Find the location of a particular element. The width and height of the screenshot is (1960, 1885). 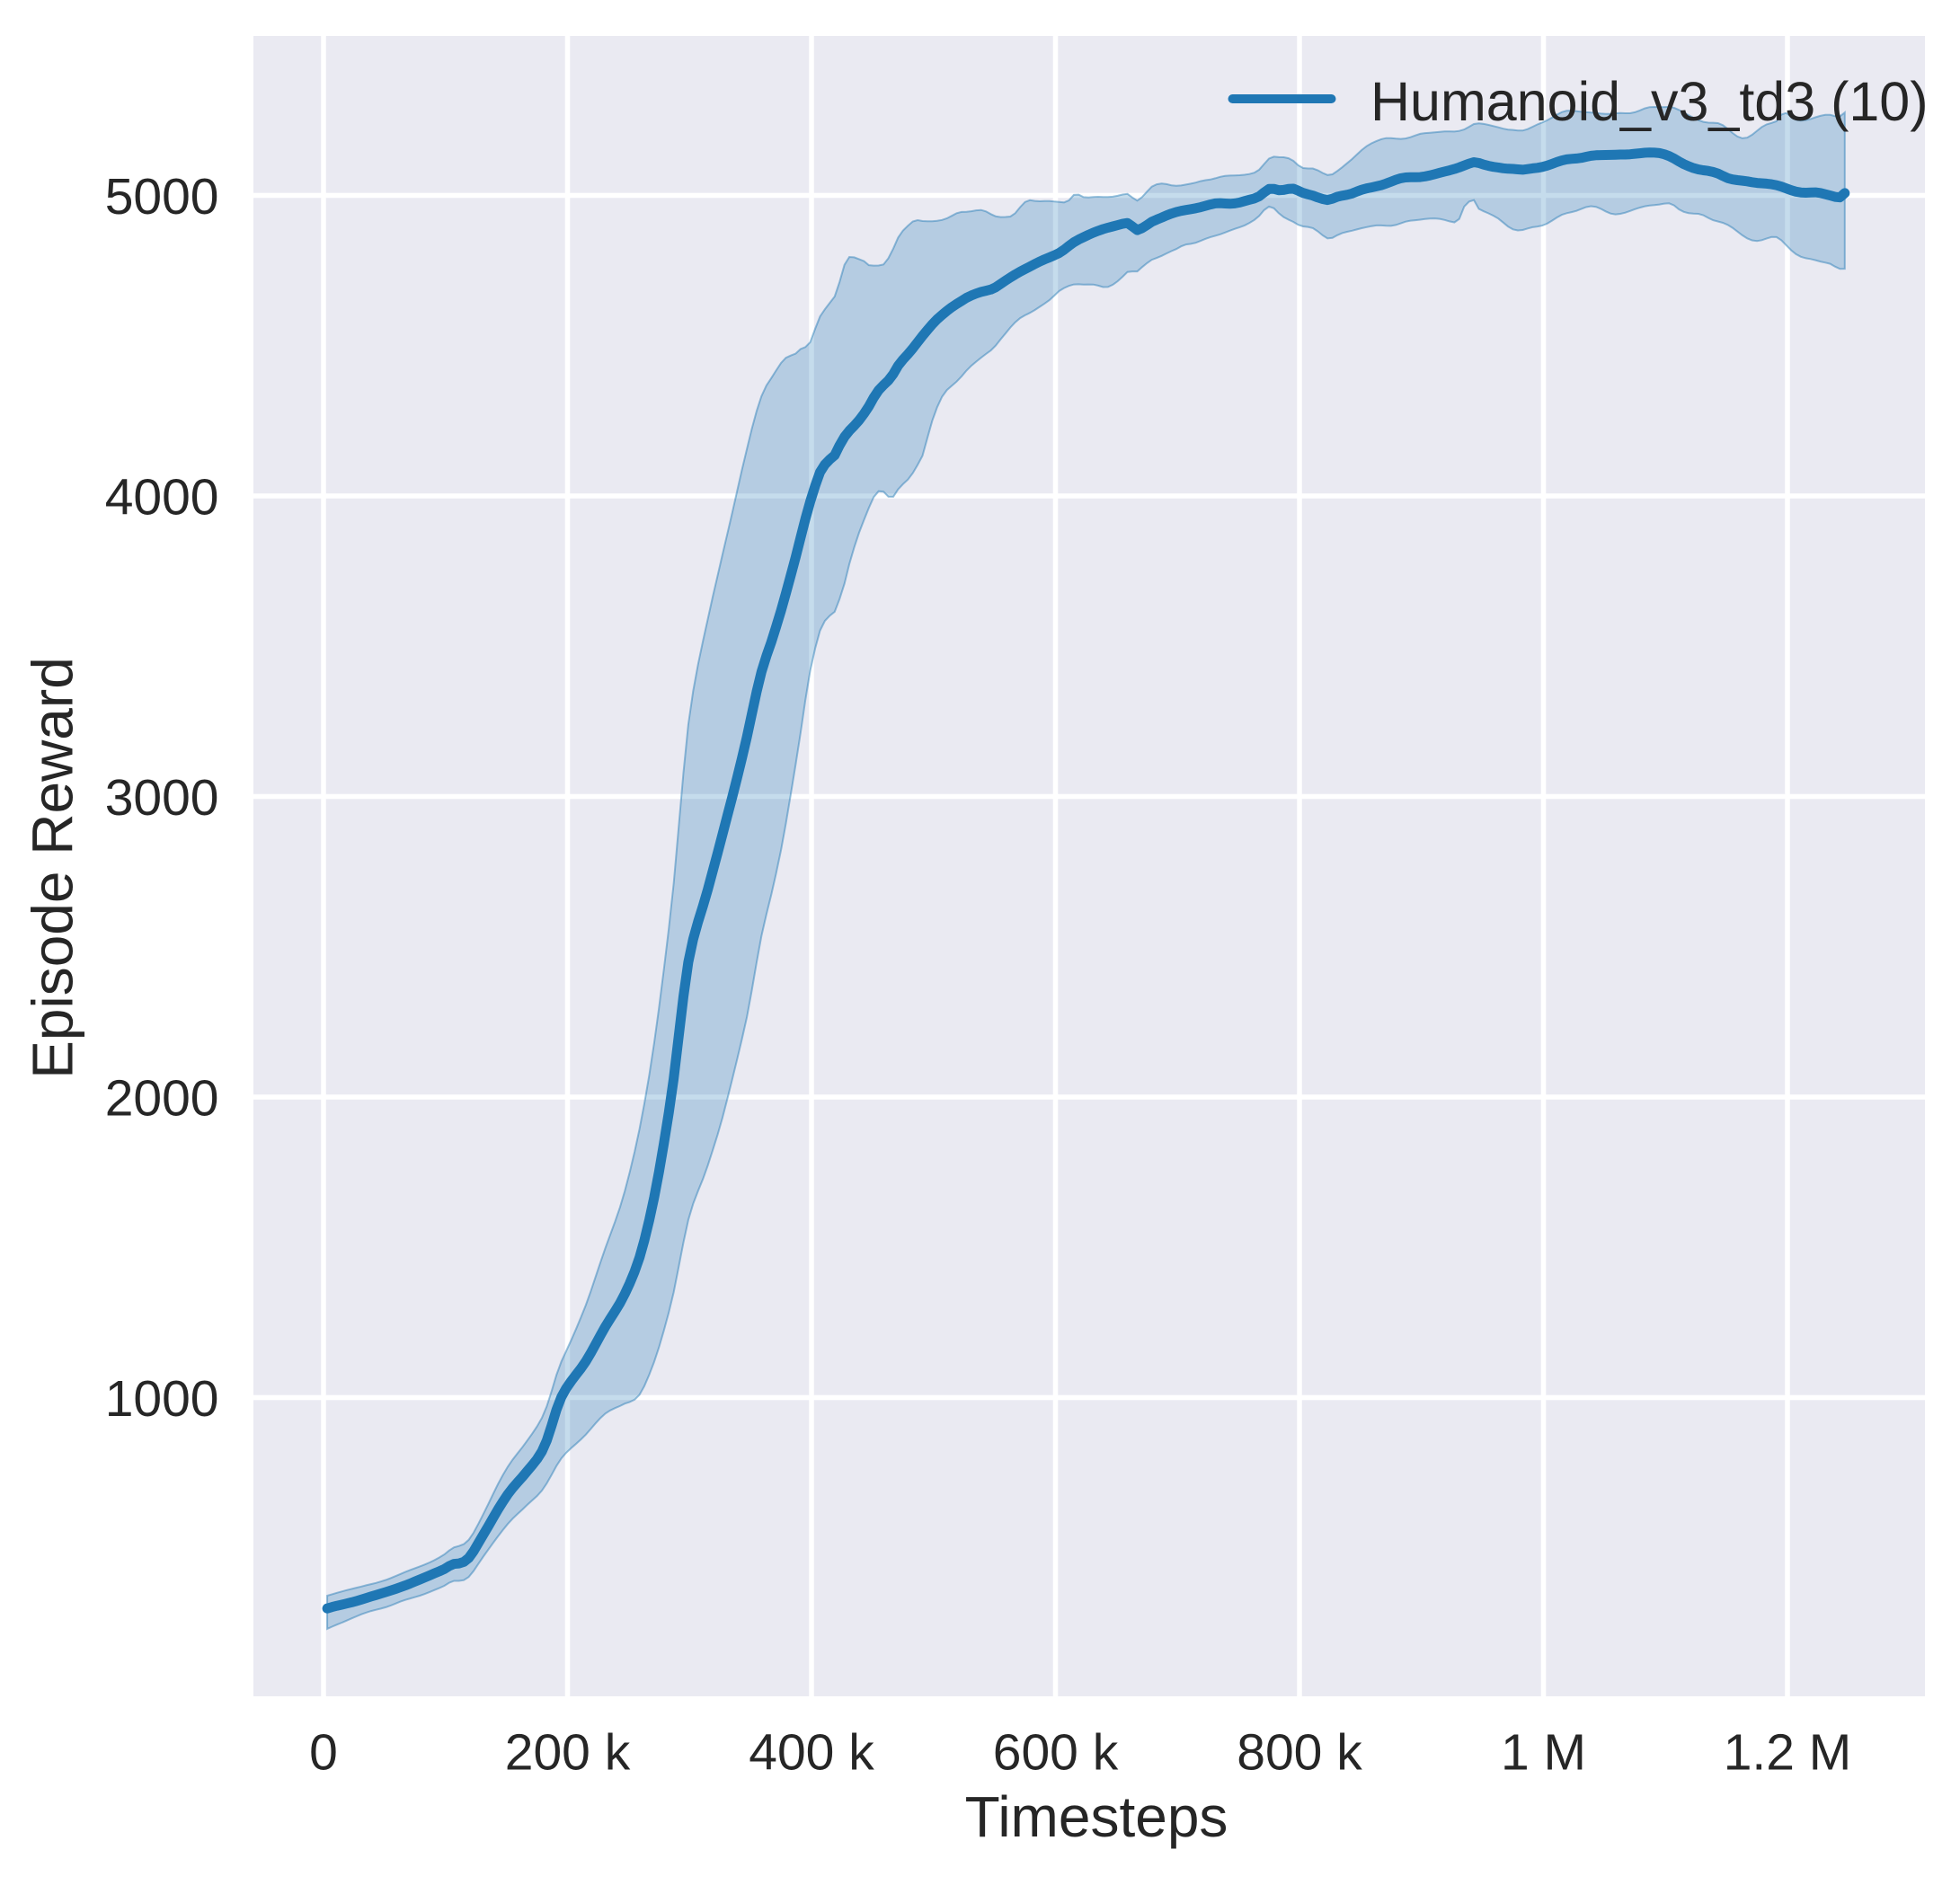

svg-text: 600 k is located at coordinates (1056, 1753).